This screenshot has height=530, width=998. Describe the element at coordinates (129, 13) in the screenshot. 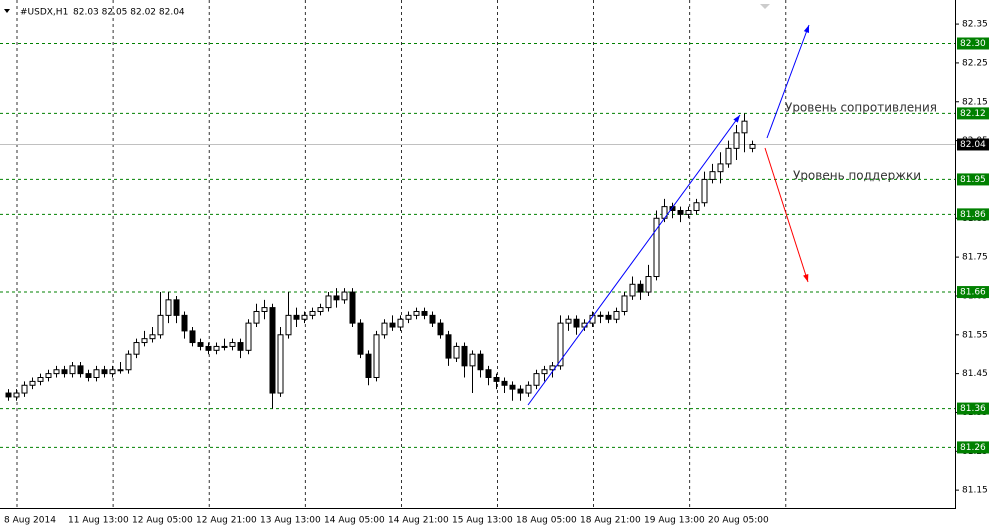

I see `quote: 82.03 82.05 82.02 82.04` at that location.